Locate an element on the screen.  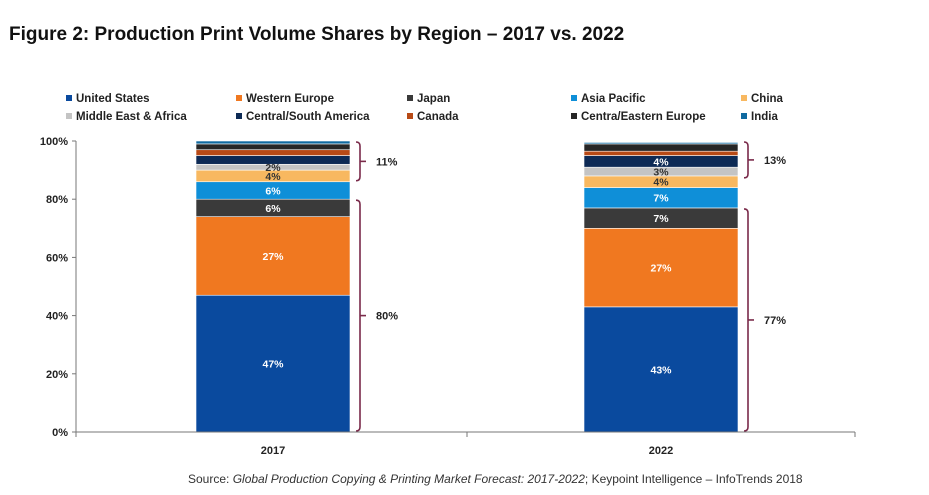
bar-segment-india-2017 is located at coordinates (273, 142).